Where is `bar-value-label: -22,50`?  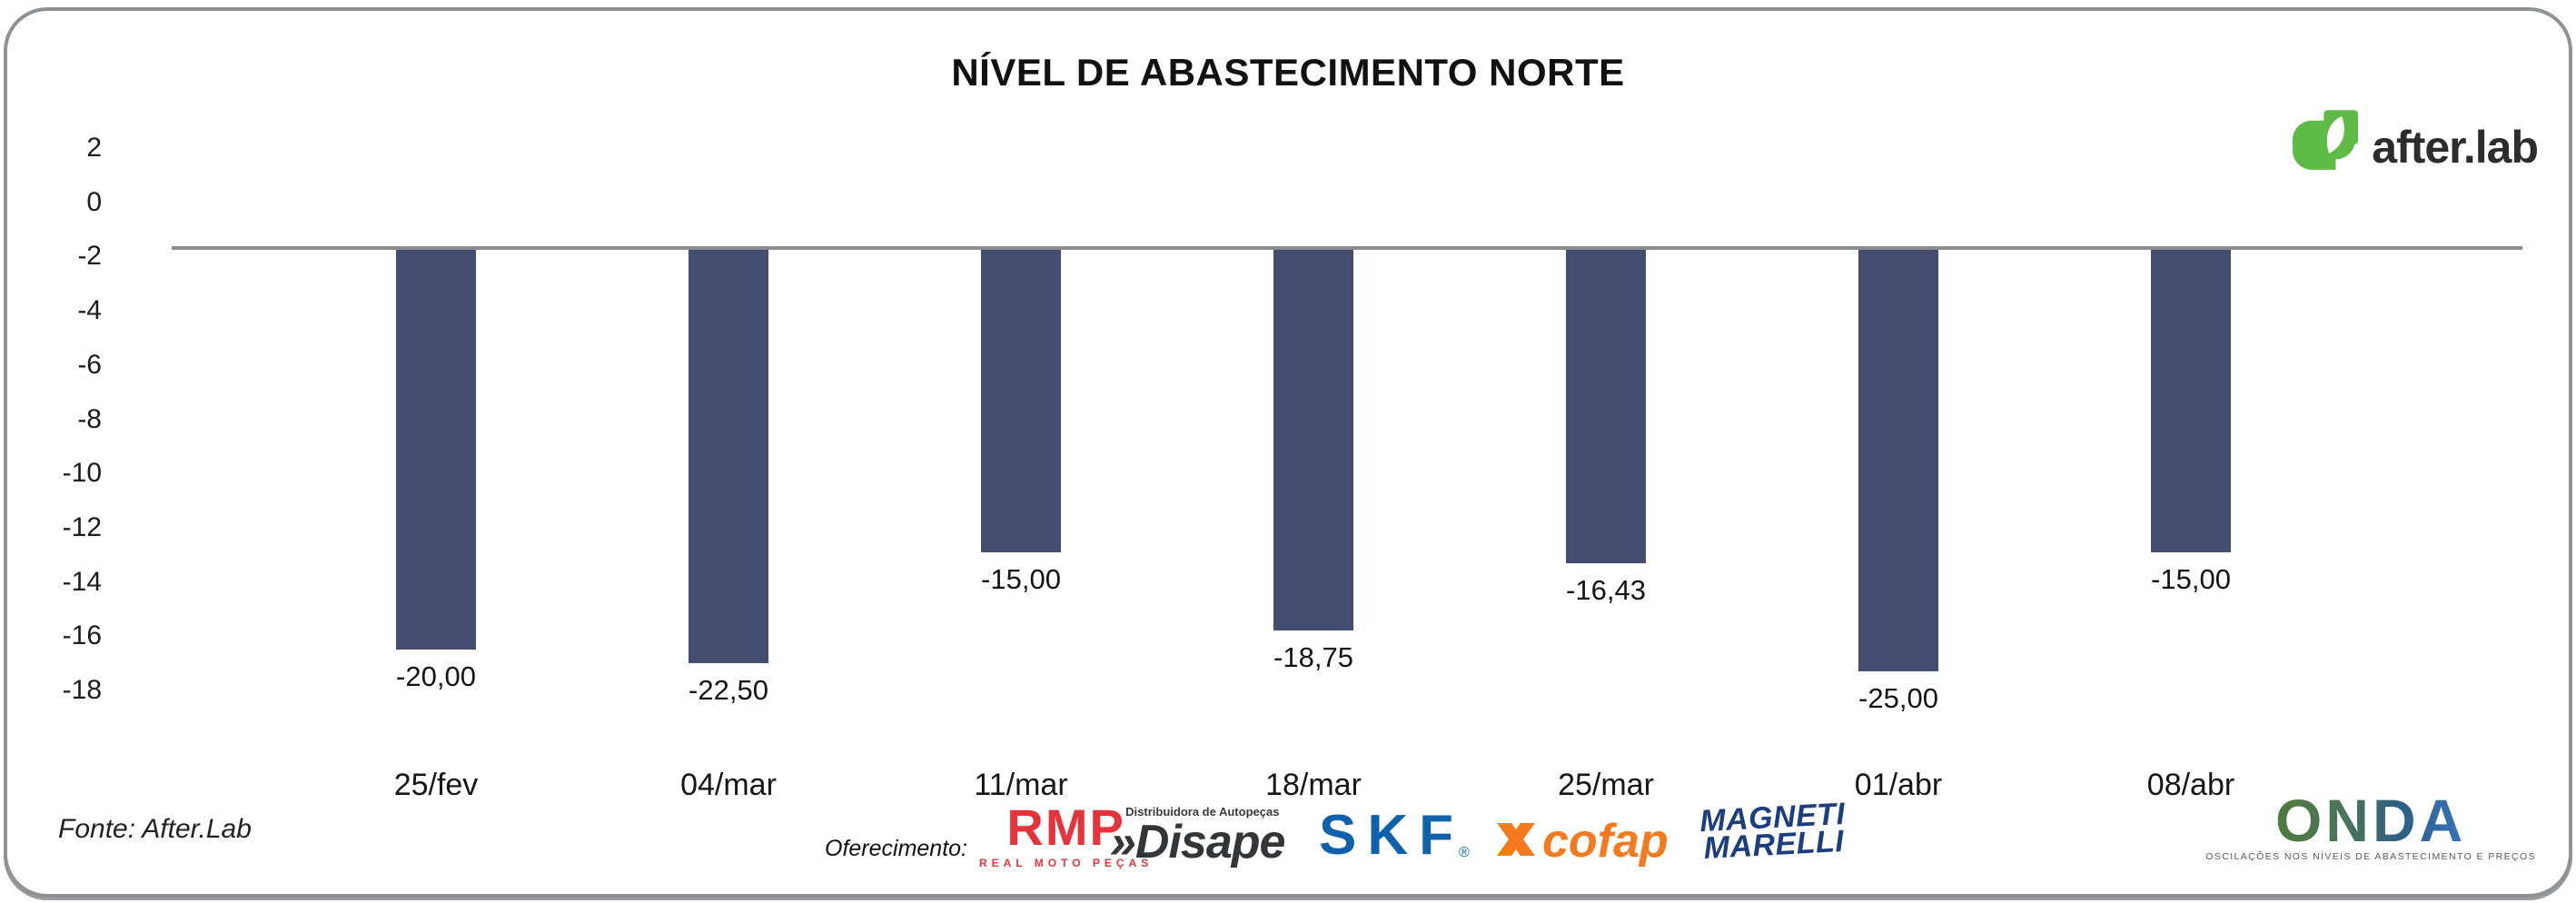
bar-value-label: -22,50 is located at coordinates (728, 690).